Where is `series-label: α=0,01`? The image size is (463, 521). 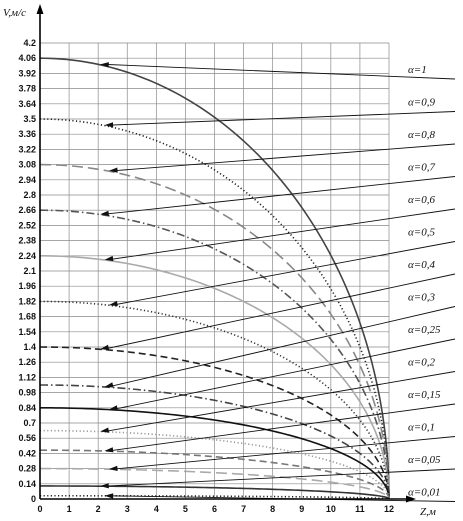
series-label: α=0,01 is located at coordinates (424, 493).